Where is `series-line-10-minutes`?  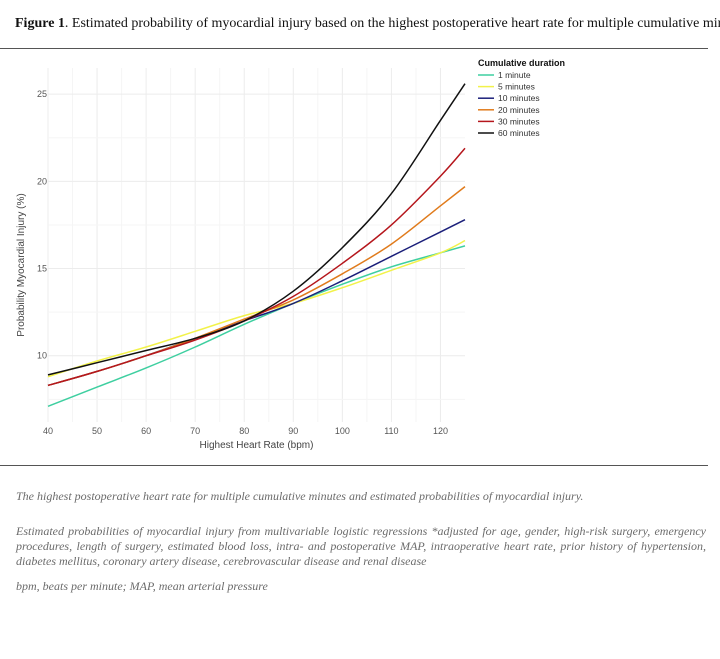 series-line-10-minutes is located at coordinates (256, 303).